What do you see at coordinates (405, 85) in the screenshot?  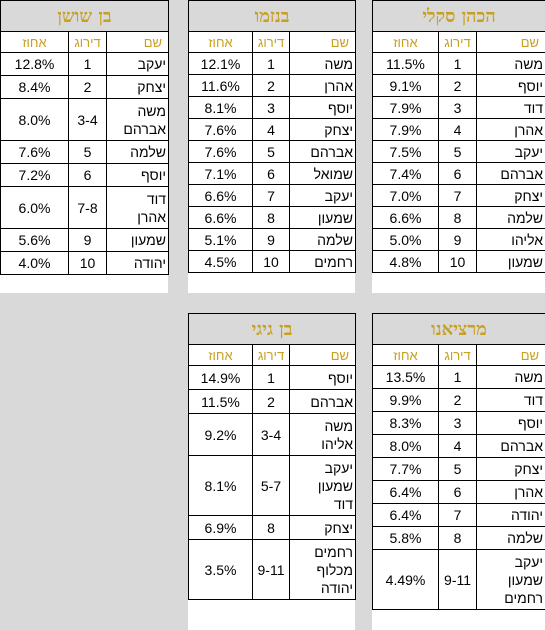 I see `cell-percent: 9.1%` at bounding box center [405, 85].